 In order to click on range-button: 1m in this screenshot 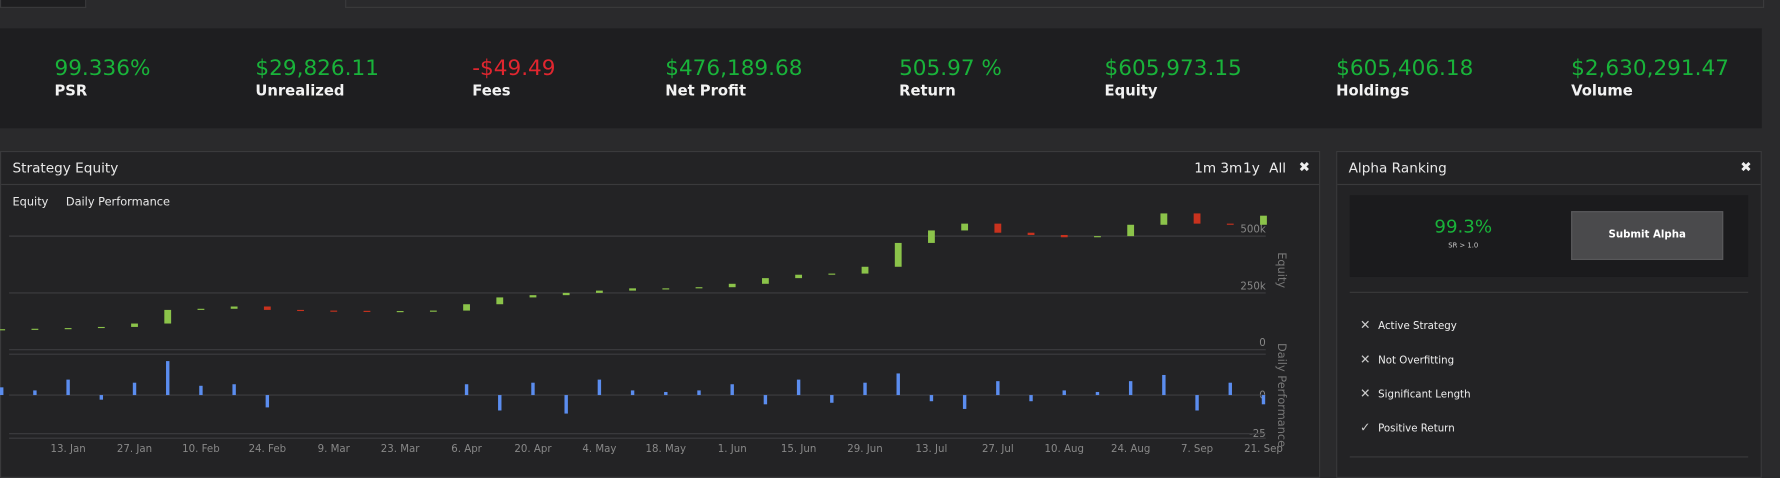, I will do `click(1205, 168)`.